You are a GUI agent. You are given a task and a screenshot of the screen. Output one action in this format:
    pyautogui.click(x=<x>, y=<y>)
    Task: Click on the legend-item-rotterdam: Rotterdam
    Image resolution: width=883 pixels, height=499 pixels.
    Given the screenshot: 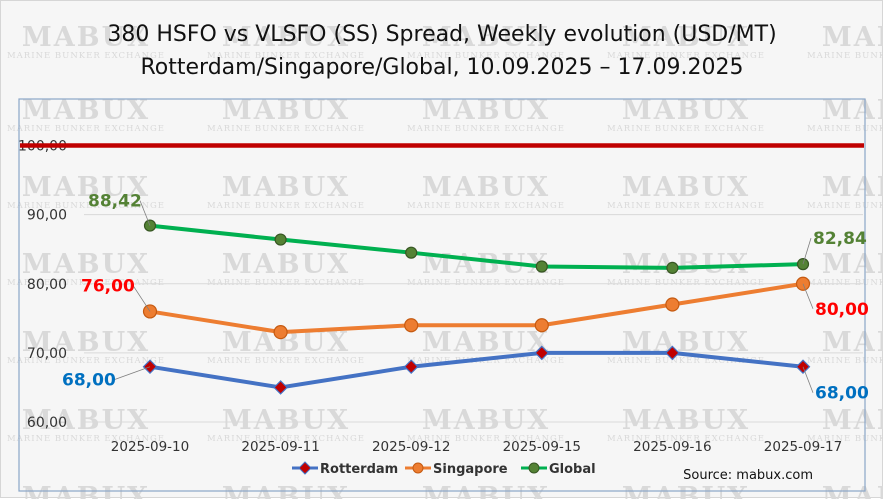 What is the action you would take?
    pyautogui.click(x=345, y=469)
    